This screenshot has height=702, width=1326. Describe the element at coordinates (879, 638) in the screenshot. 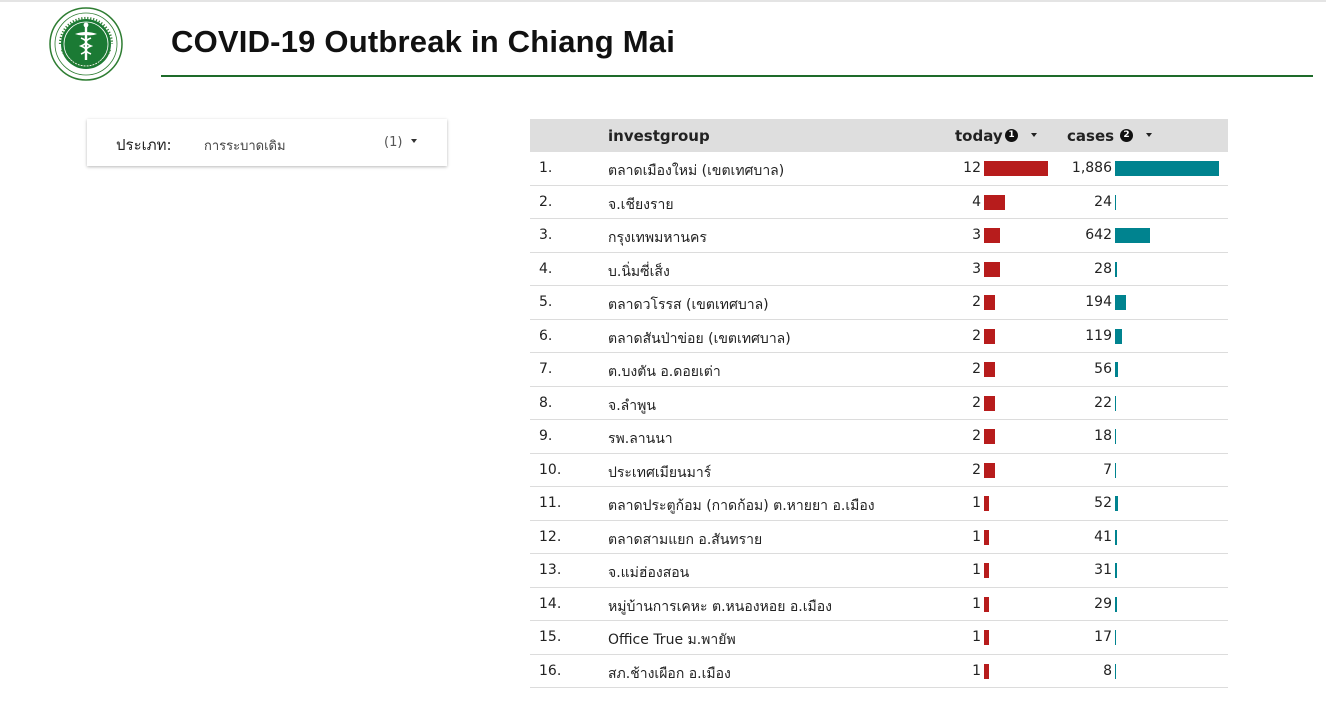

I see `table-row: 15. Office True ม.พายัพ 1 17` at that location.